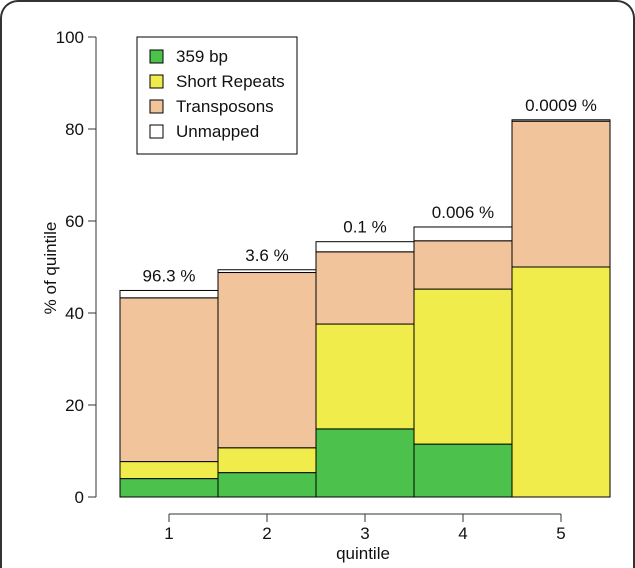 This screenshot has width=635, height=568. I want to click on x-tick-label: 4, so click(462, 533).